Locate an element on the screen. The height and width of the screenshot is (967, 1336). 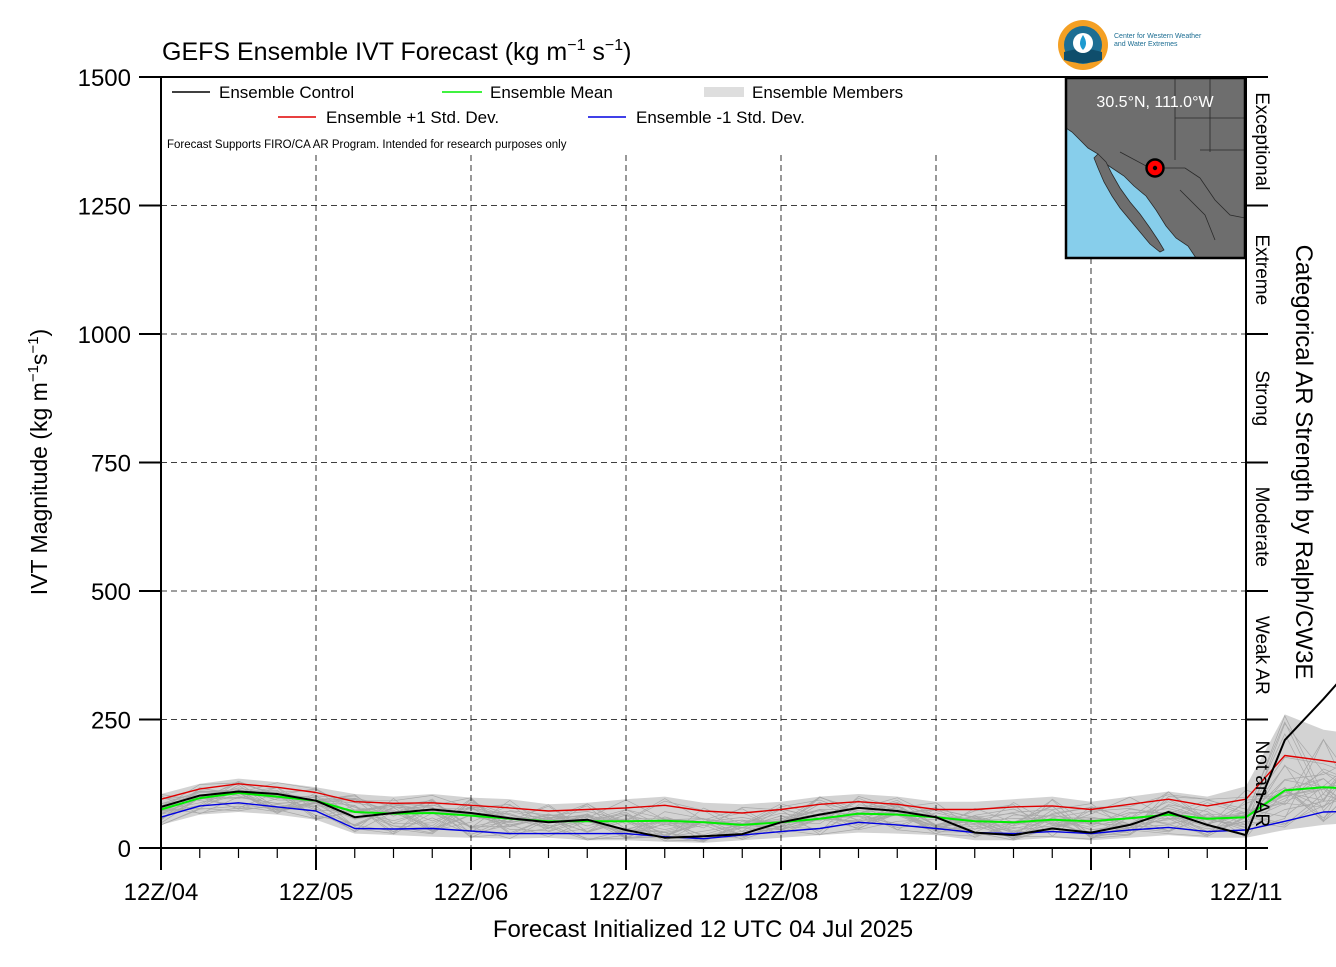
y-tick-label: 1500 is located at coordinates (104, 78).